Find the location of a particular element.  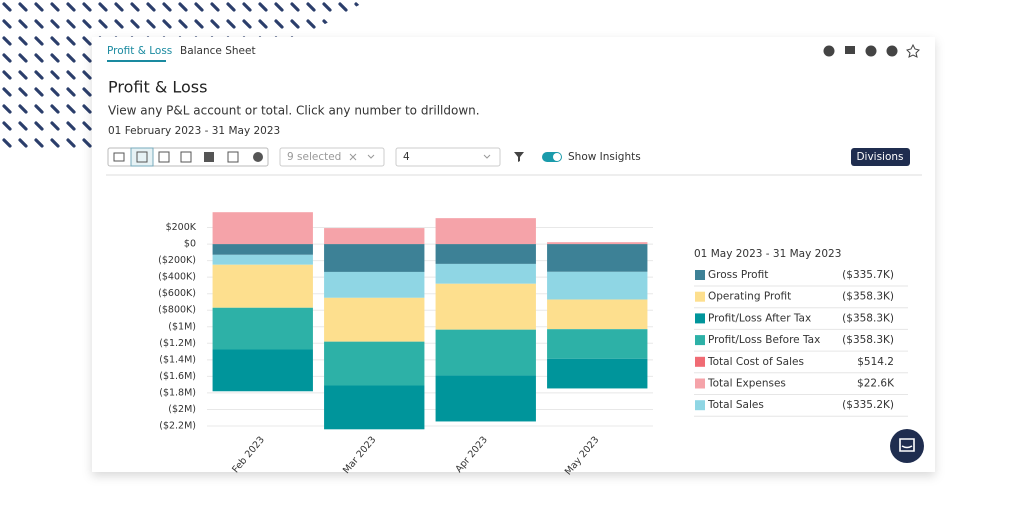

level-select-text: 4 is located at coordinates (406, 157).